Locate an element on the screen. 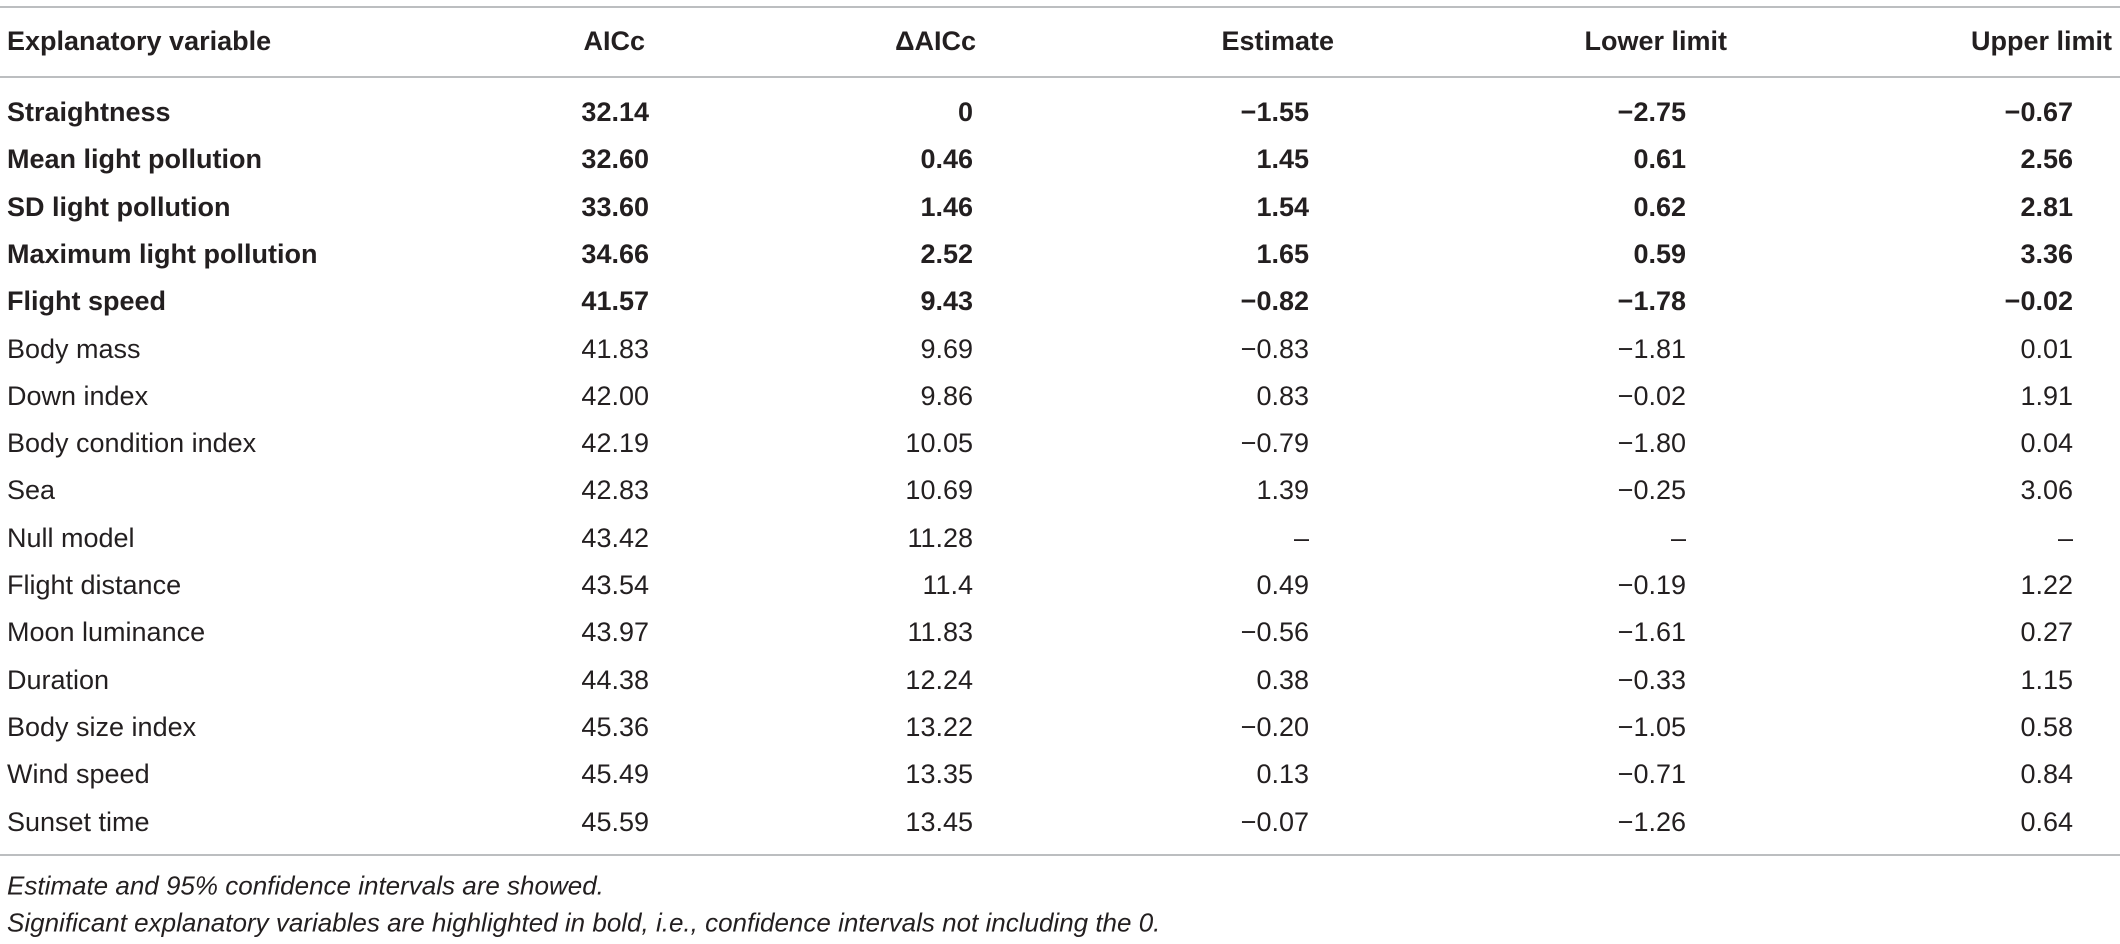 The width and height of the screenshot is (2120, 944). table-cell: −2.75 is located at coordinates (1651, 112).